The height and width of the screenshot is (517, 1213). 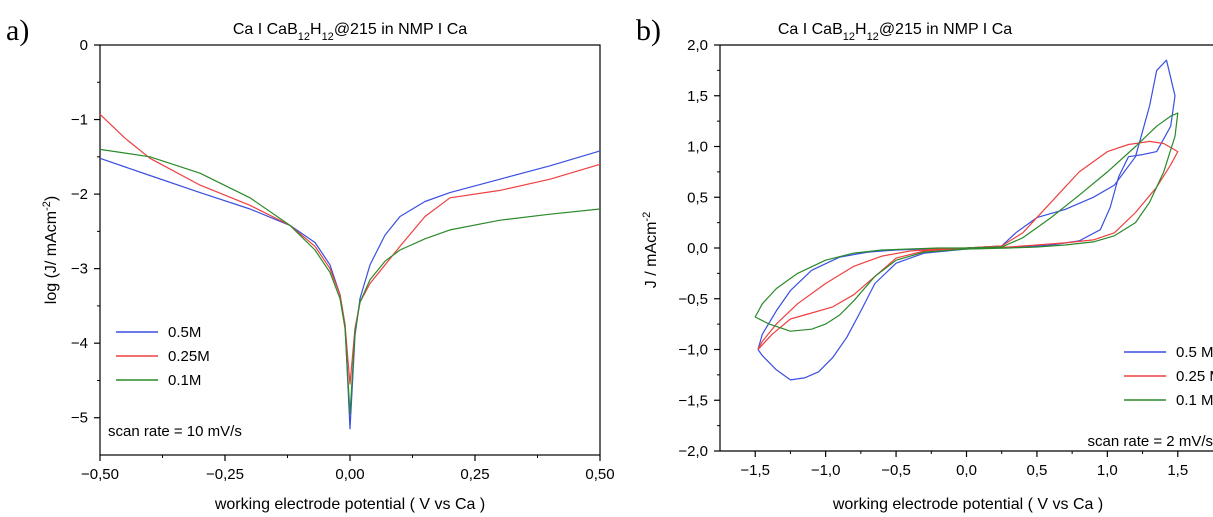 I want to click on b-y-tick-label: −1,5, so click(x=693, y=400).